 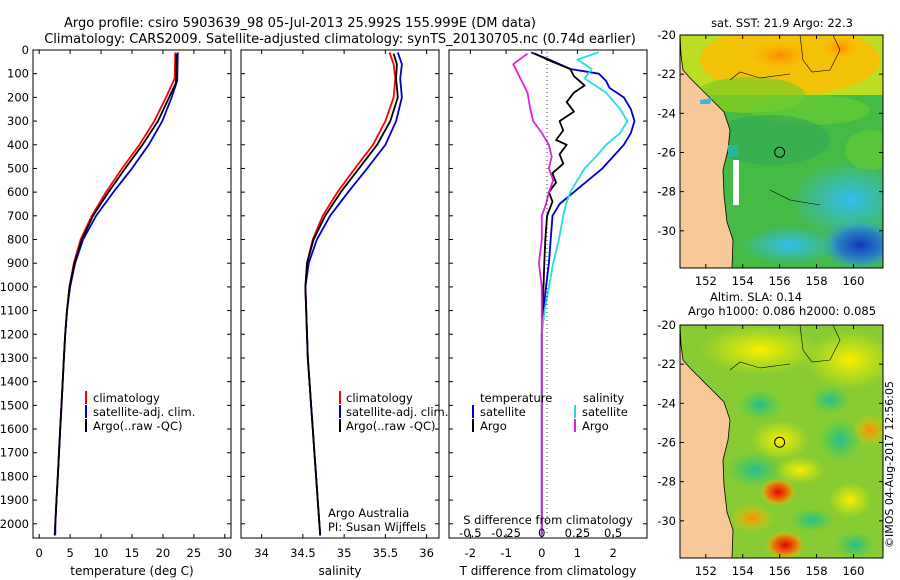 What do you see at coordinates (14, 311) in the screenshot?
I see `y-tick-label: 1100` at bounding box center [14, 311].